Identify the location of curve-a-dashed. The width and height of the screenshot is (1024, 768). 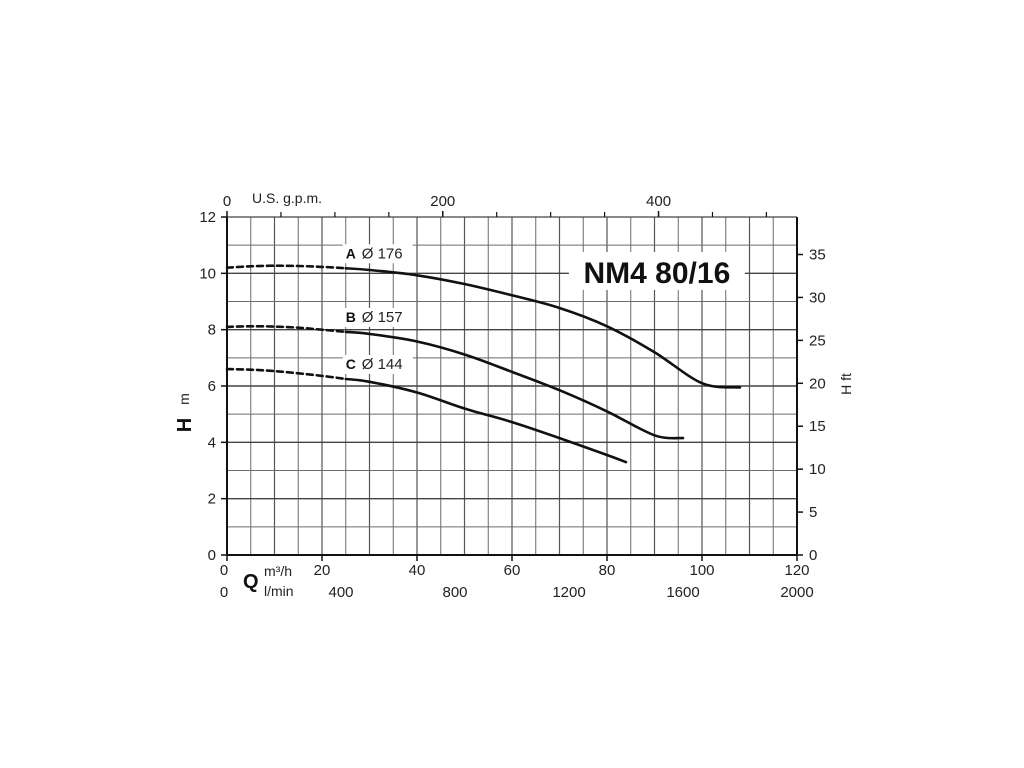
(286, 267).